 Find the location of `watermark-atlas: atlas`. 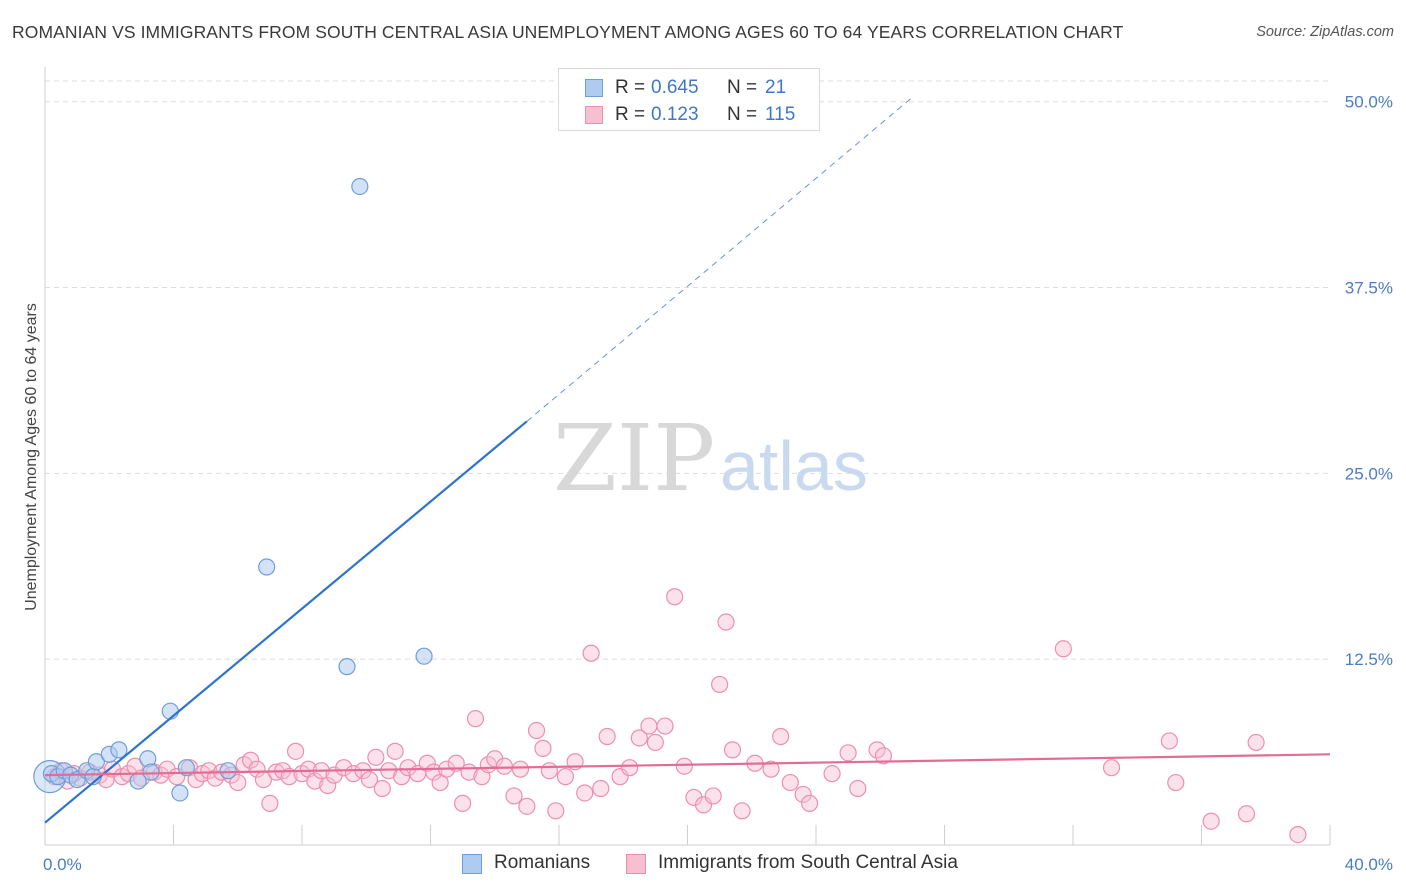

watermark-atlas: atlas is located at coordinates (794, 466).